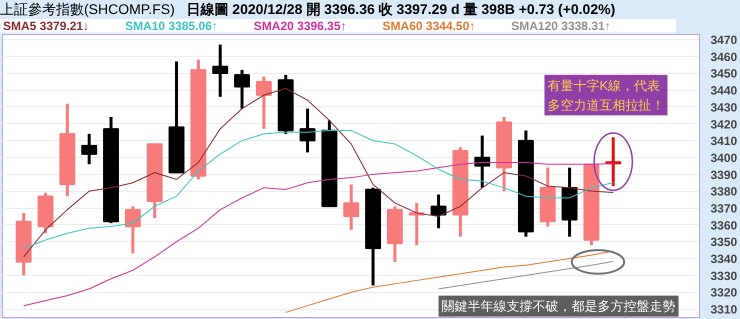  I want to click on chart-title: 上証參考指數(SHCOMP.FS), so click(87, 9).